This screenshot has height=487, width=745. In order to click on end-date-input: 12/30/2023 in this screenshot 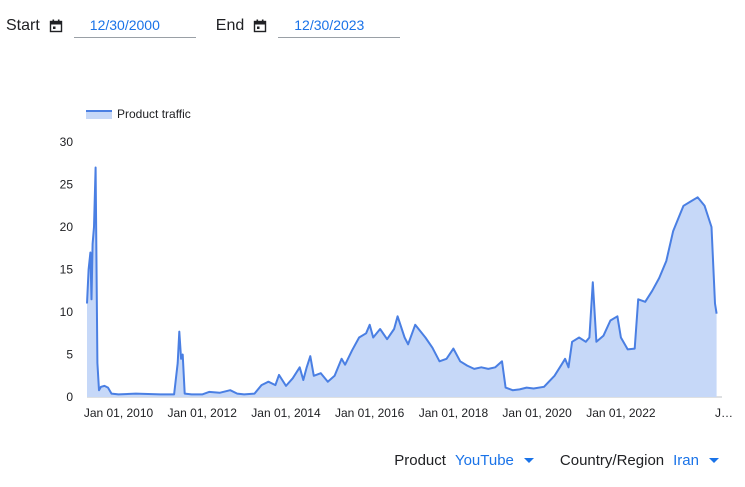, I will do `click(339, 26)`.